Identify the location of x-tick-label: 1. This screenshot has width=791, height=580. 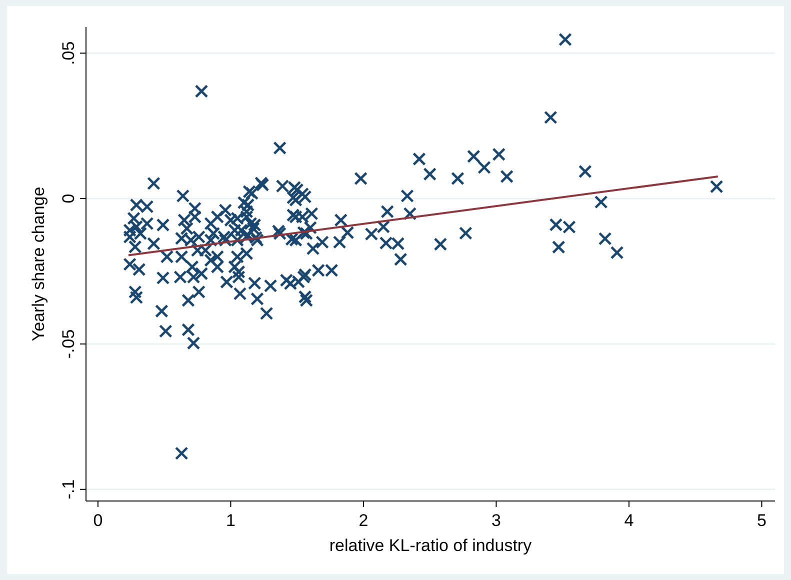
(231, 520).